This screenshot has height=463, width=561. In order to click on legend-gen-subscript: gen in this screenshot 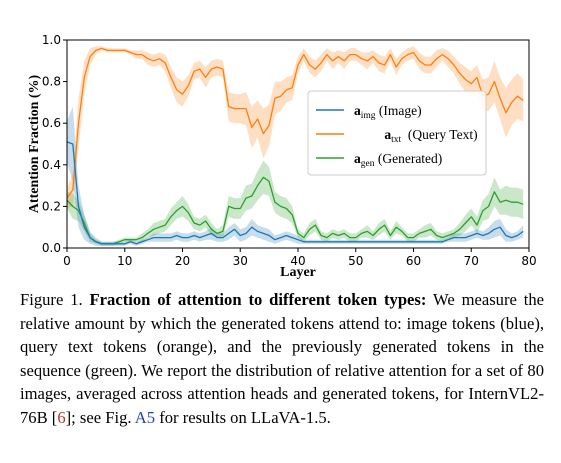, I will do `click(368, 164)`.